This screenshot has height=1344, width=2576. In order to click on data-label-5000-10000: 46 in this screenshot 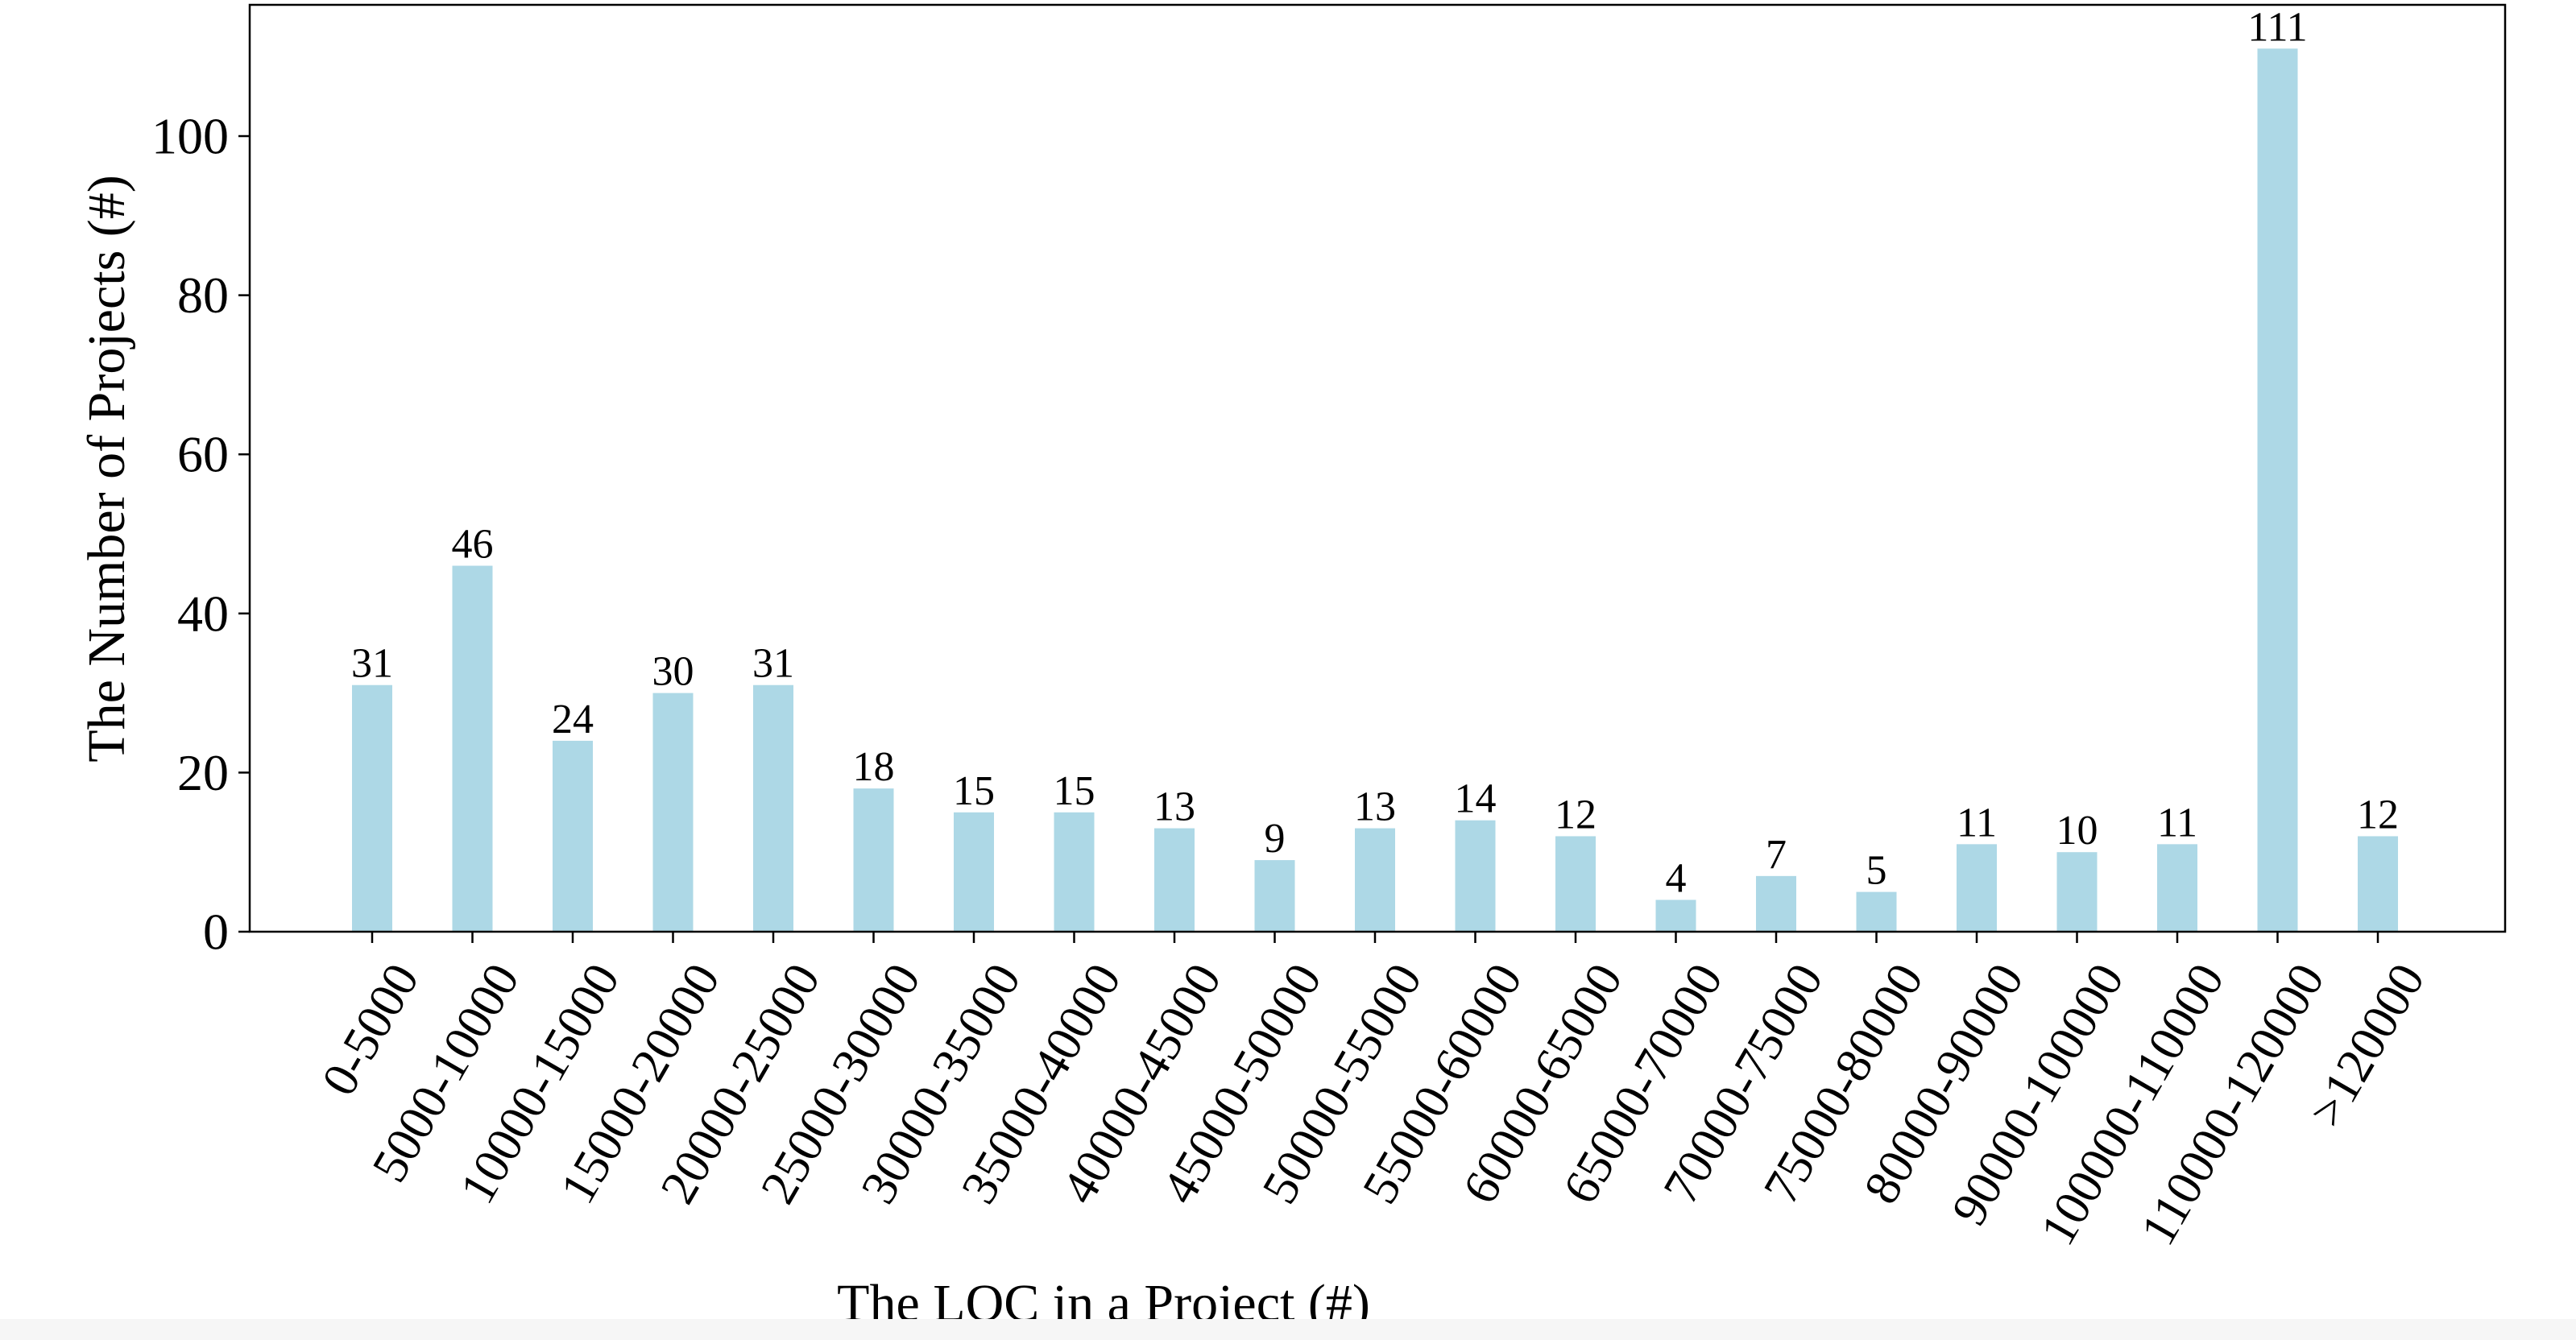, I will do `click(473, 545)`.